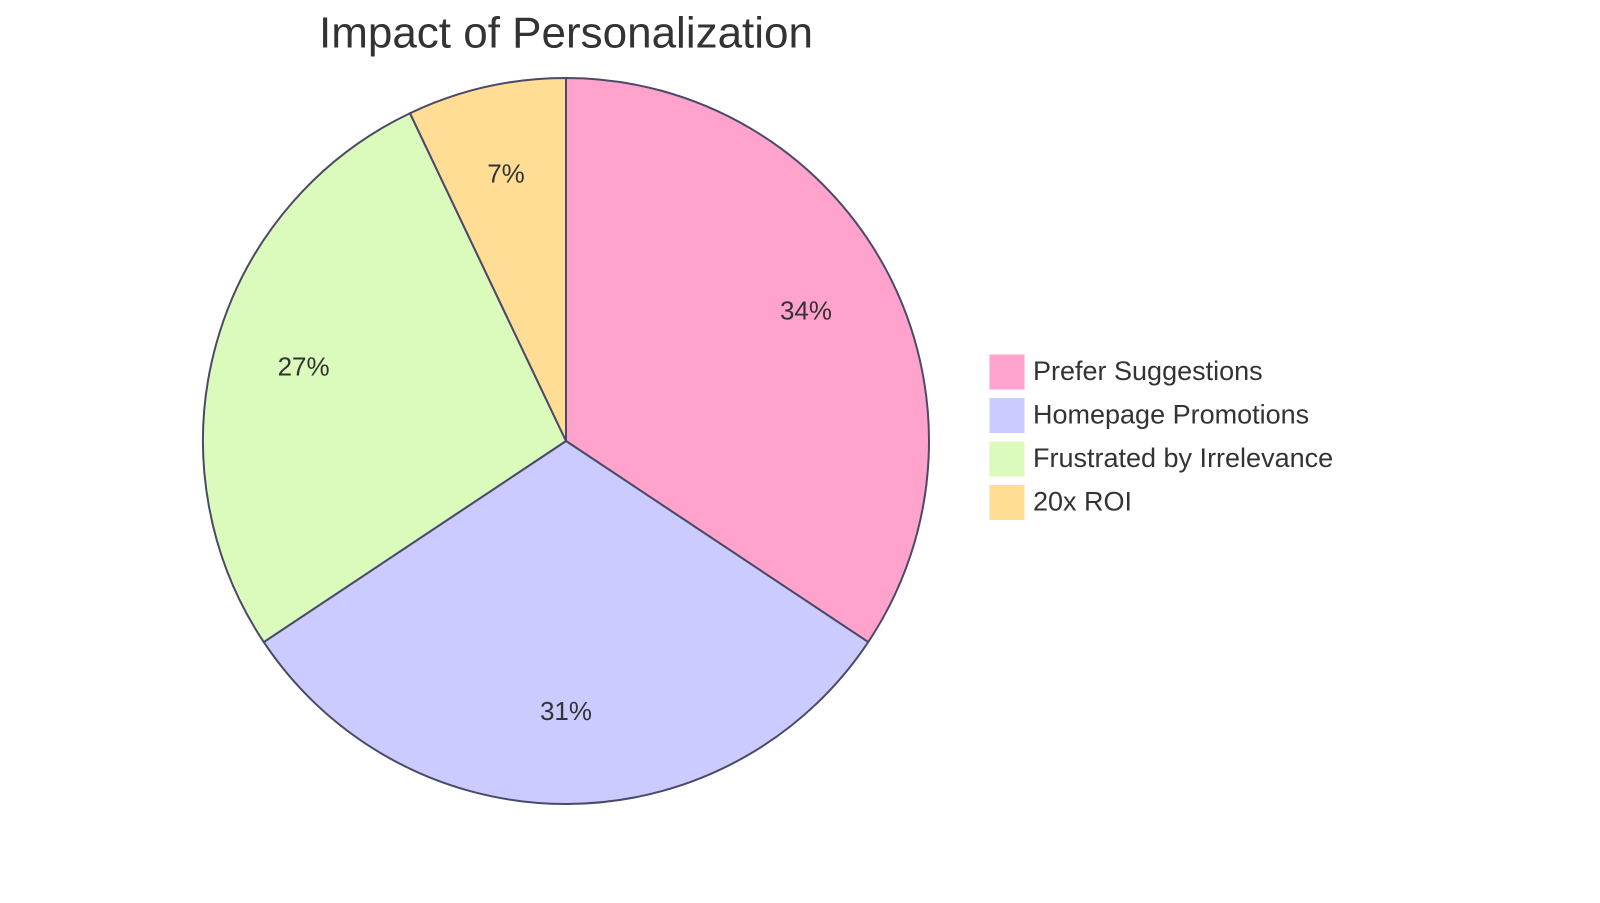  I want to click on legend-label: 20x ROI, so click(1082, 502).